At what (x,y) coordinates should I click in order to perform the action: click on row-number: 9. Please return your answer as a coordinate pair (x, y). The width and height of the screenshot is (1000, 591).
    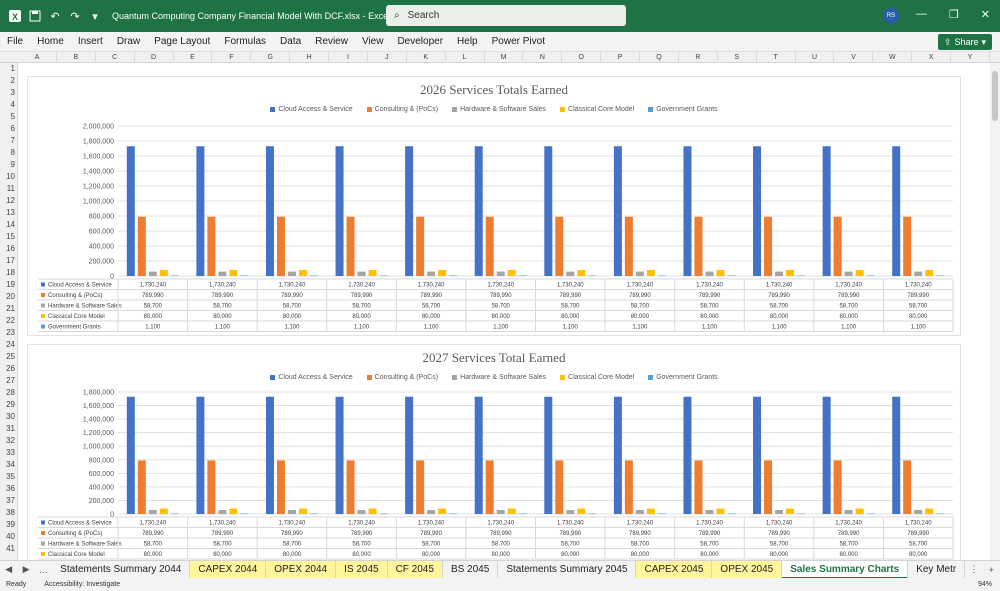
    Looking at the image, I should click on (12, 164).